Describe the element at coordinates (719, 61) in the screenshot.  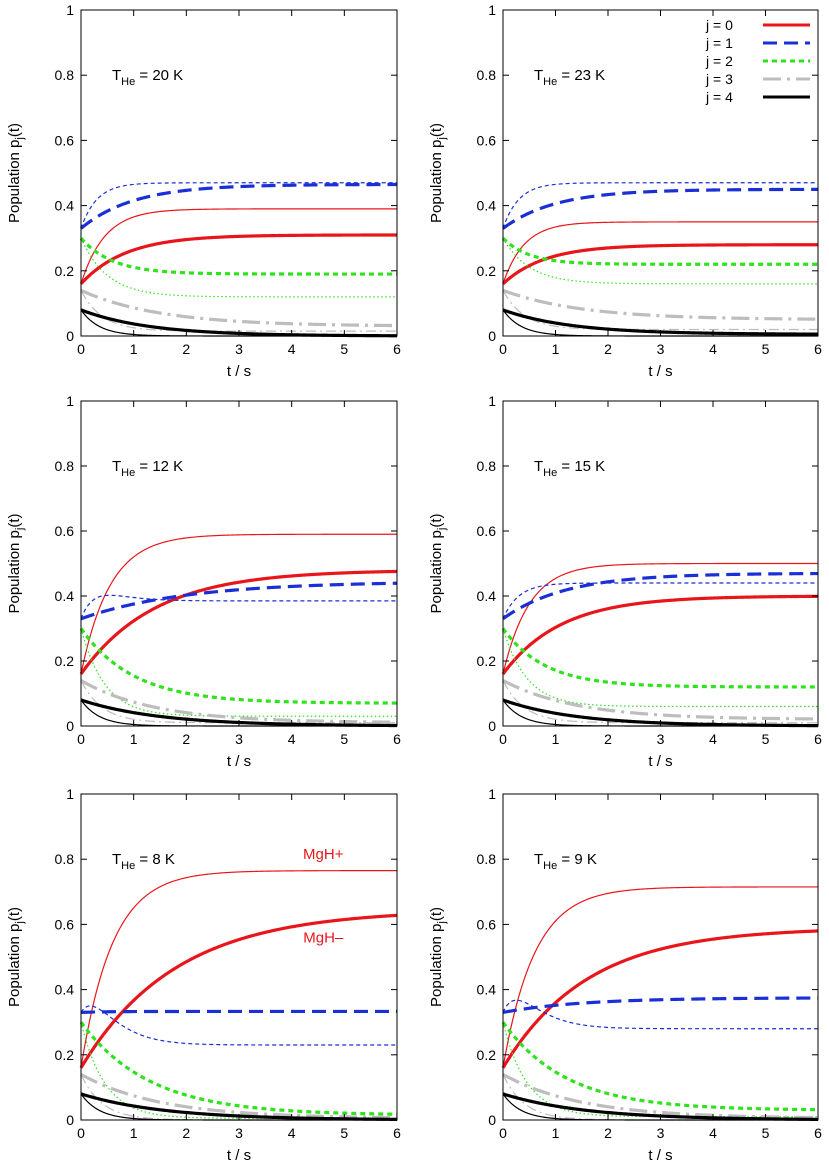
I see `legend-label: j = 2` at that location.